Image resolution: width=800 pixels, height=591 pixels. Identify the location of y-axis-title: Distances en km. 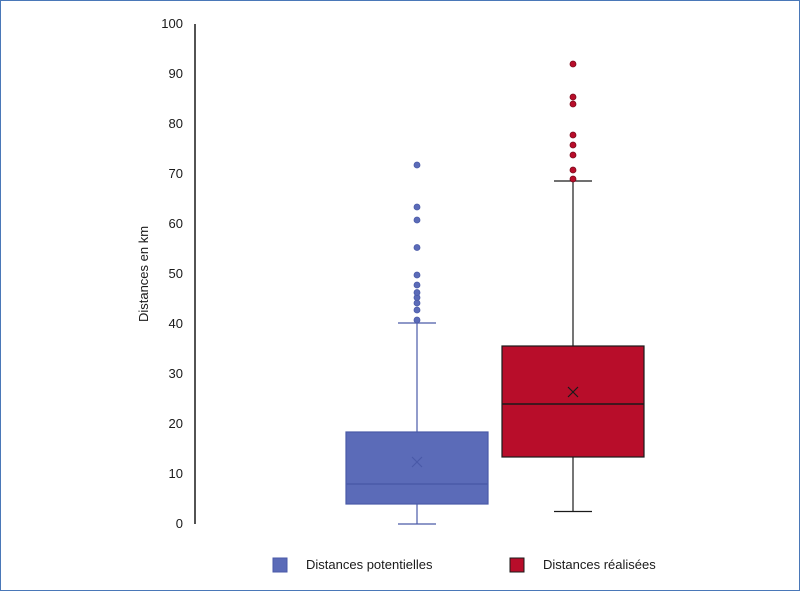
(143, 274).